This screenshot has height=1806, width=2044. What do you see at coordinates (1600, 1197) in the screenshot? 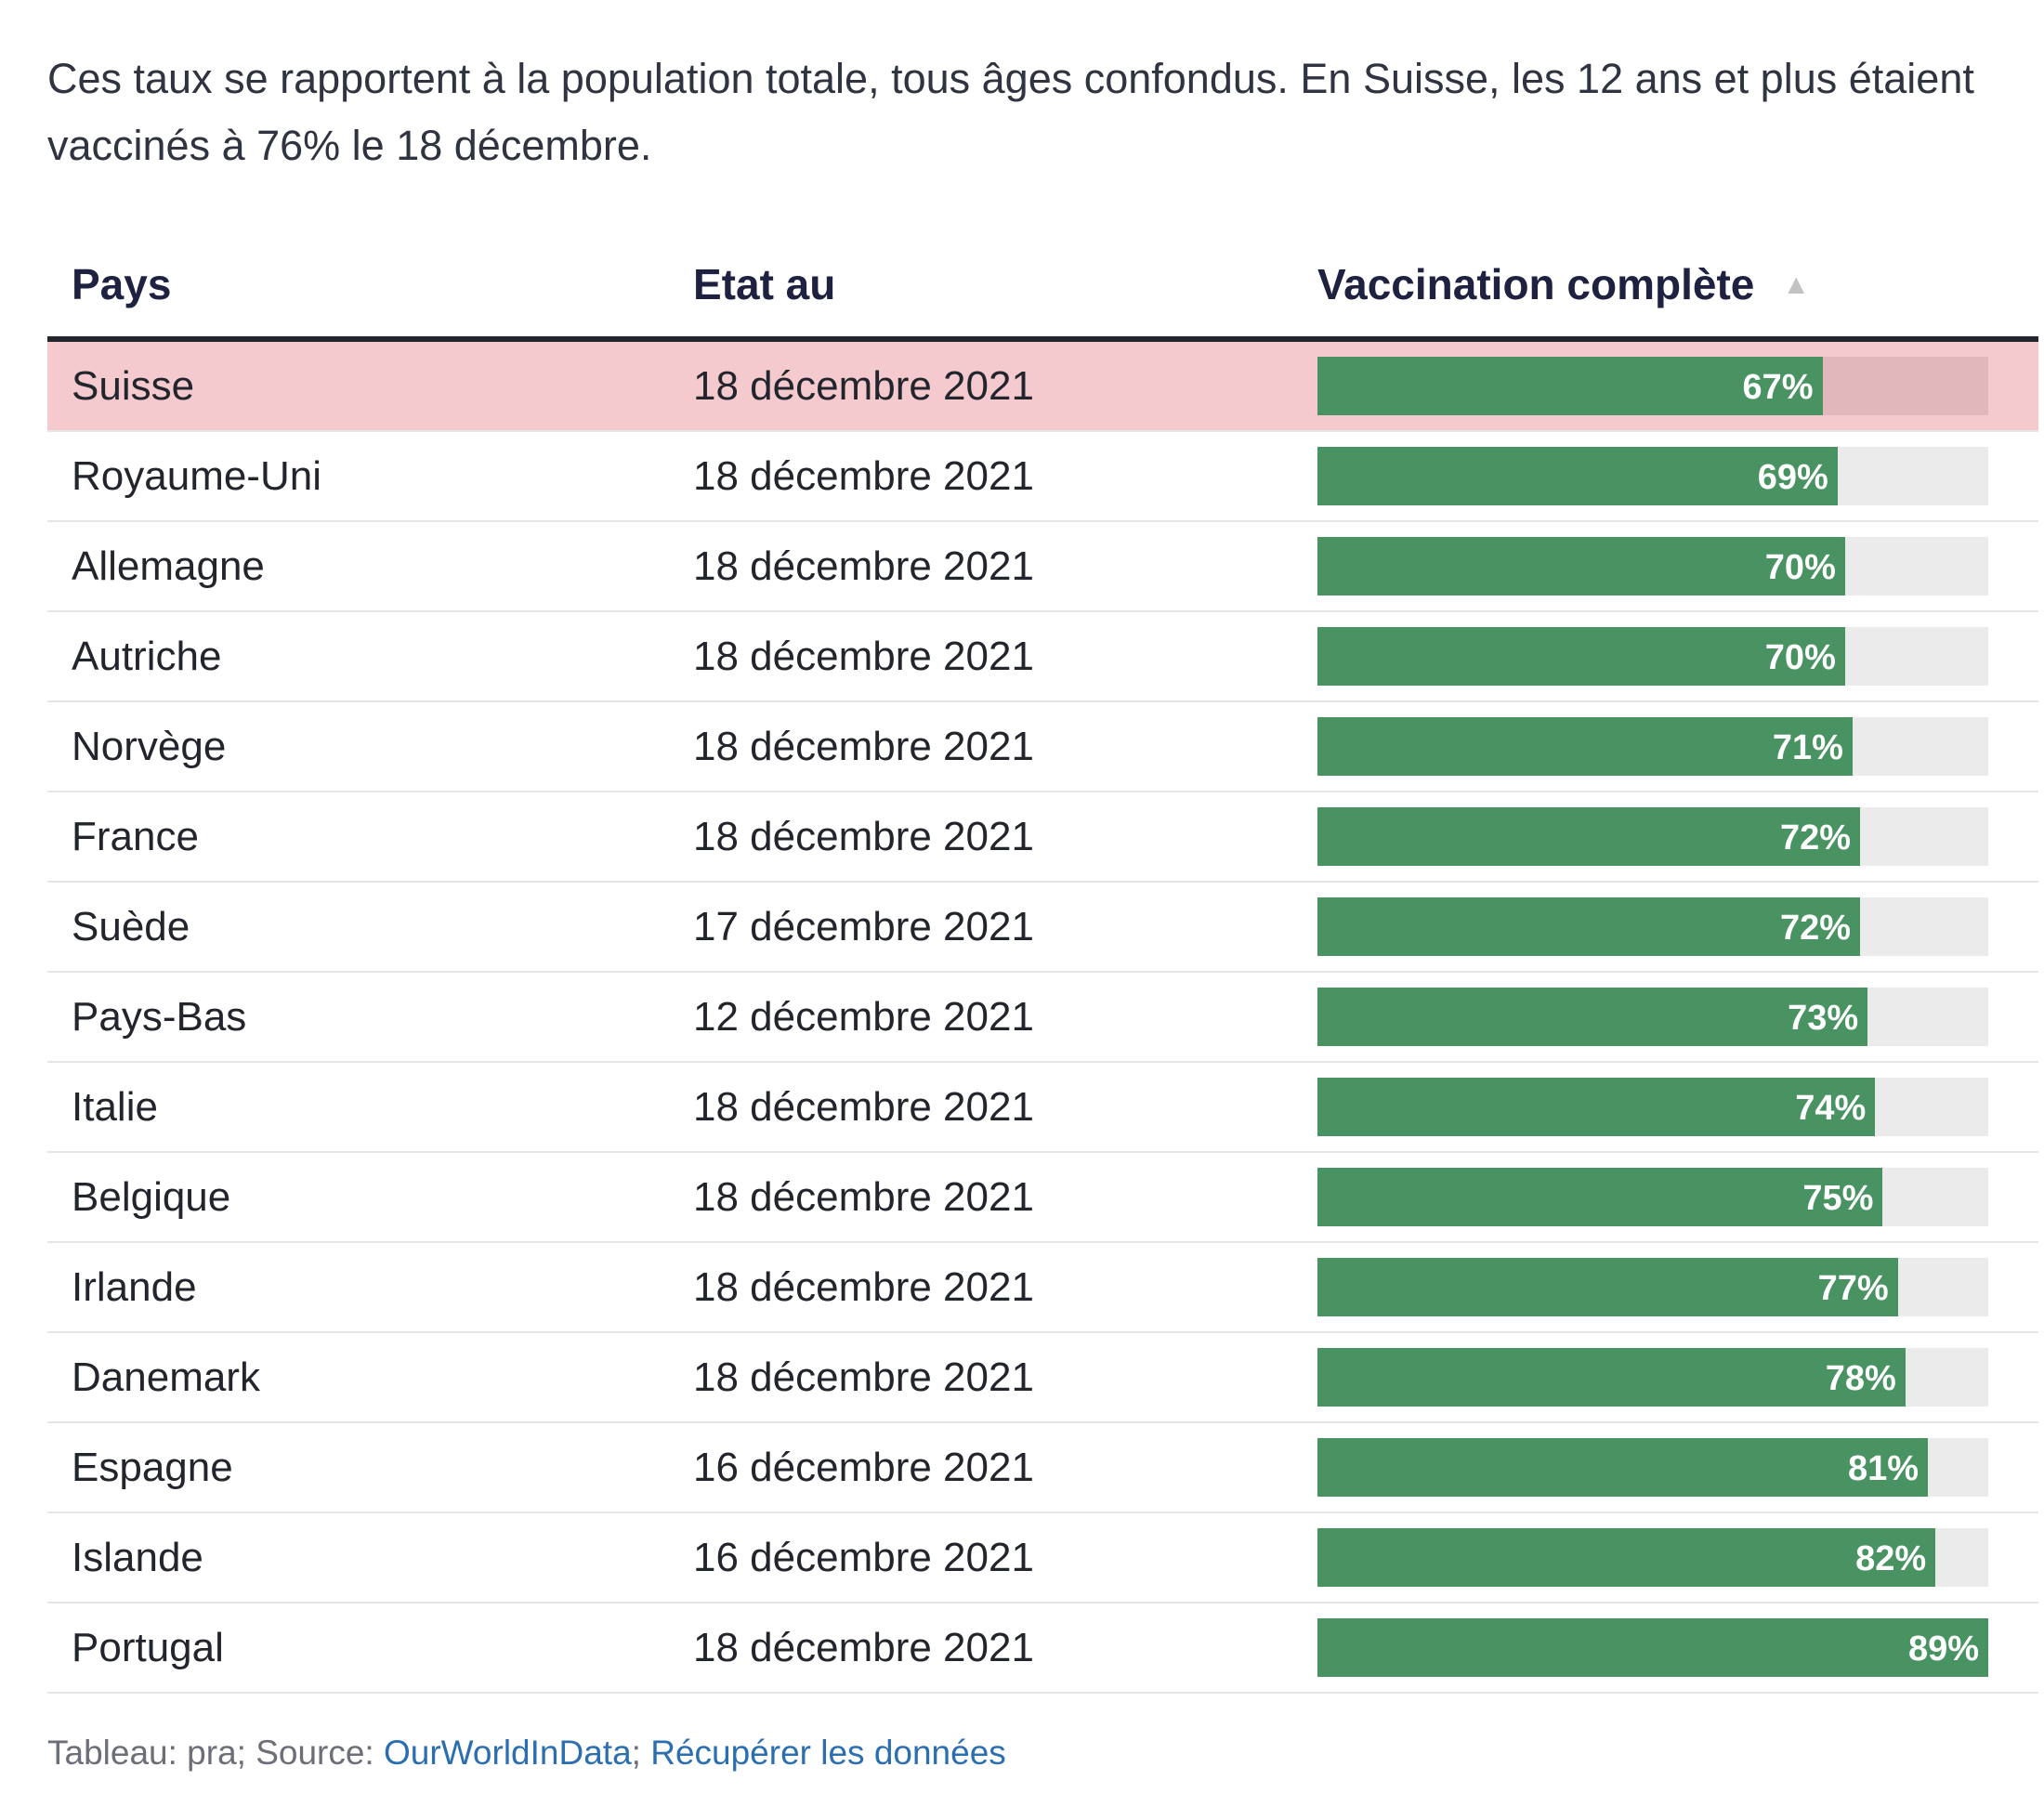
I see `bar: 75%` at bounding box center [1600, 1197].